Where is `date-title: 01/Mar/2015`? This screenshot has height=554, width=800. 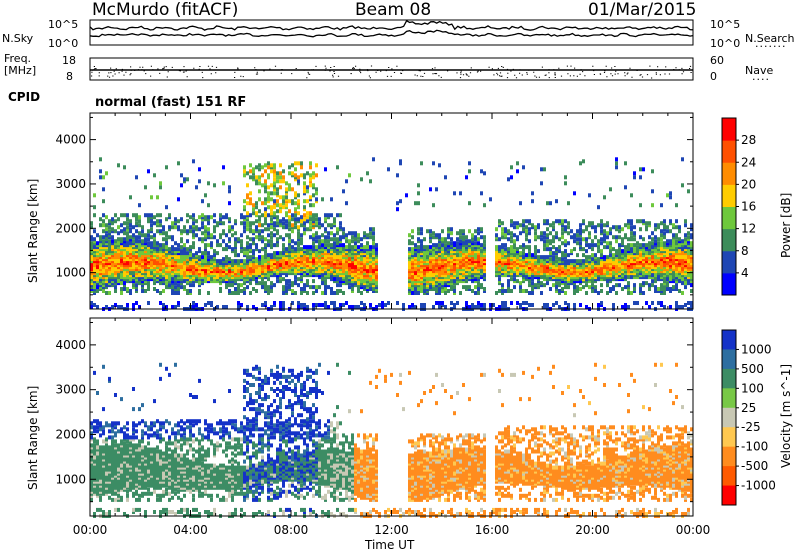 date-title: 01/Mar/2015 is located at coordinates (642, 10).